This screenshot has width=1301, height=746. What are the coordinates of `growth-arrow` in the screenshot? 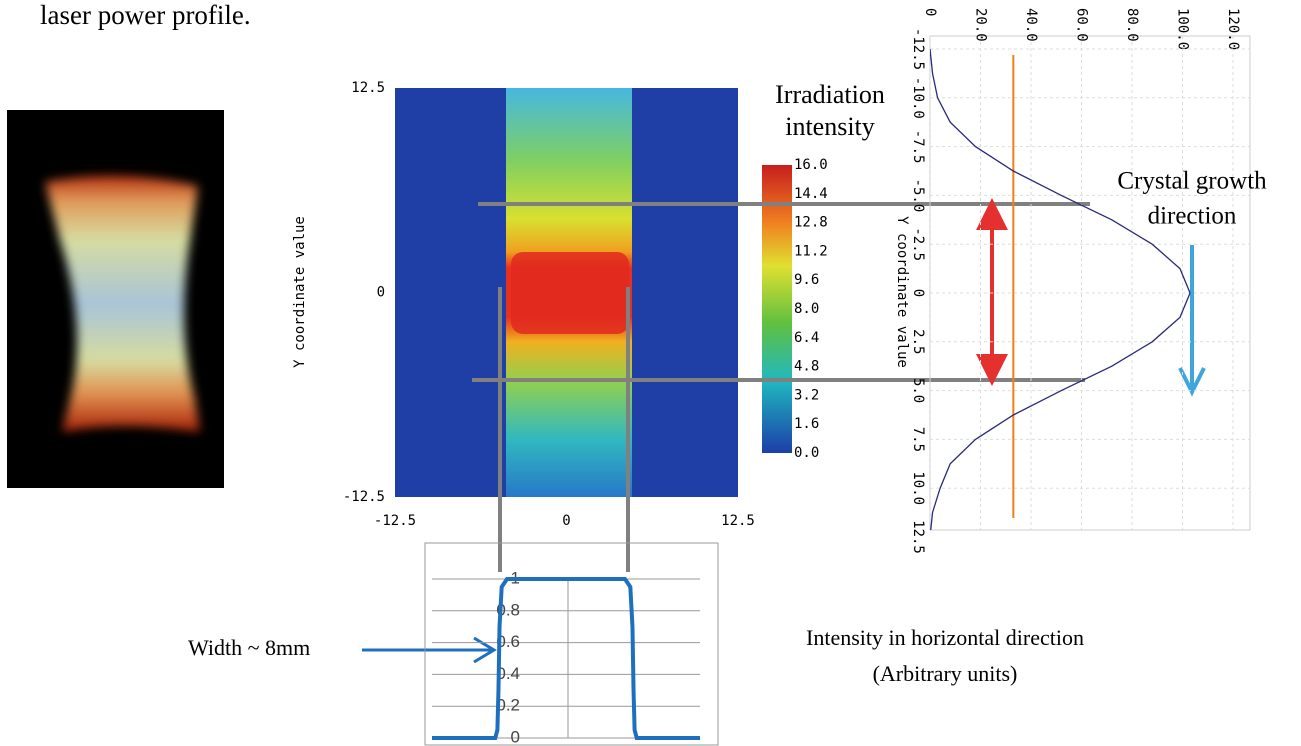 It's located at (1192, 321).